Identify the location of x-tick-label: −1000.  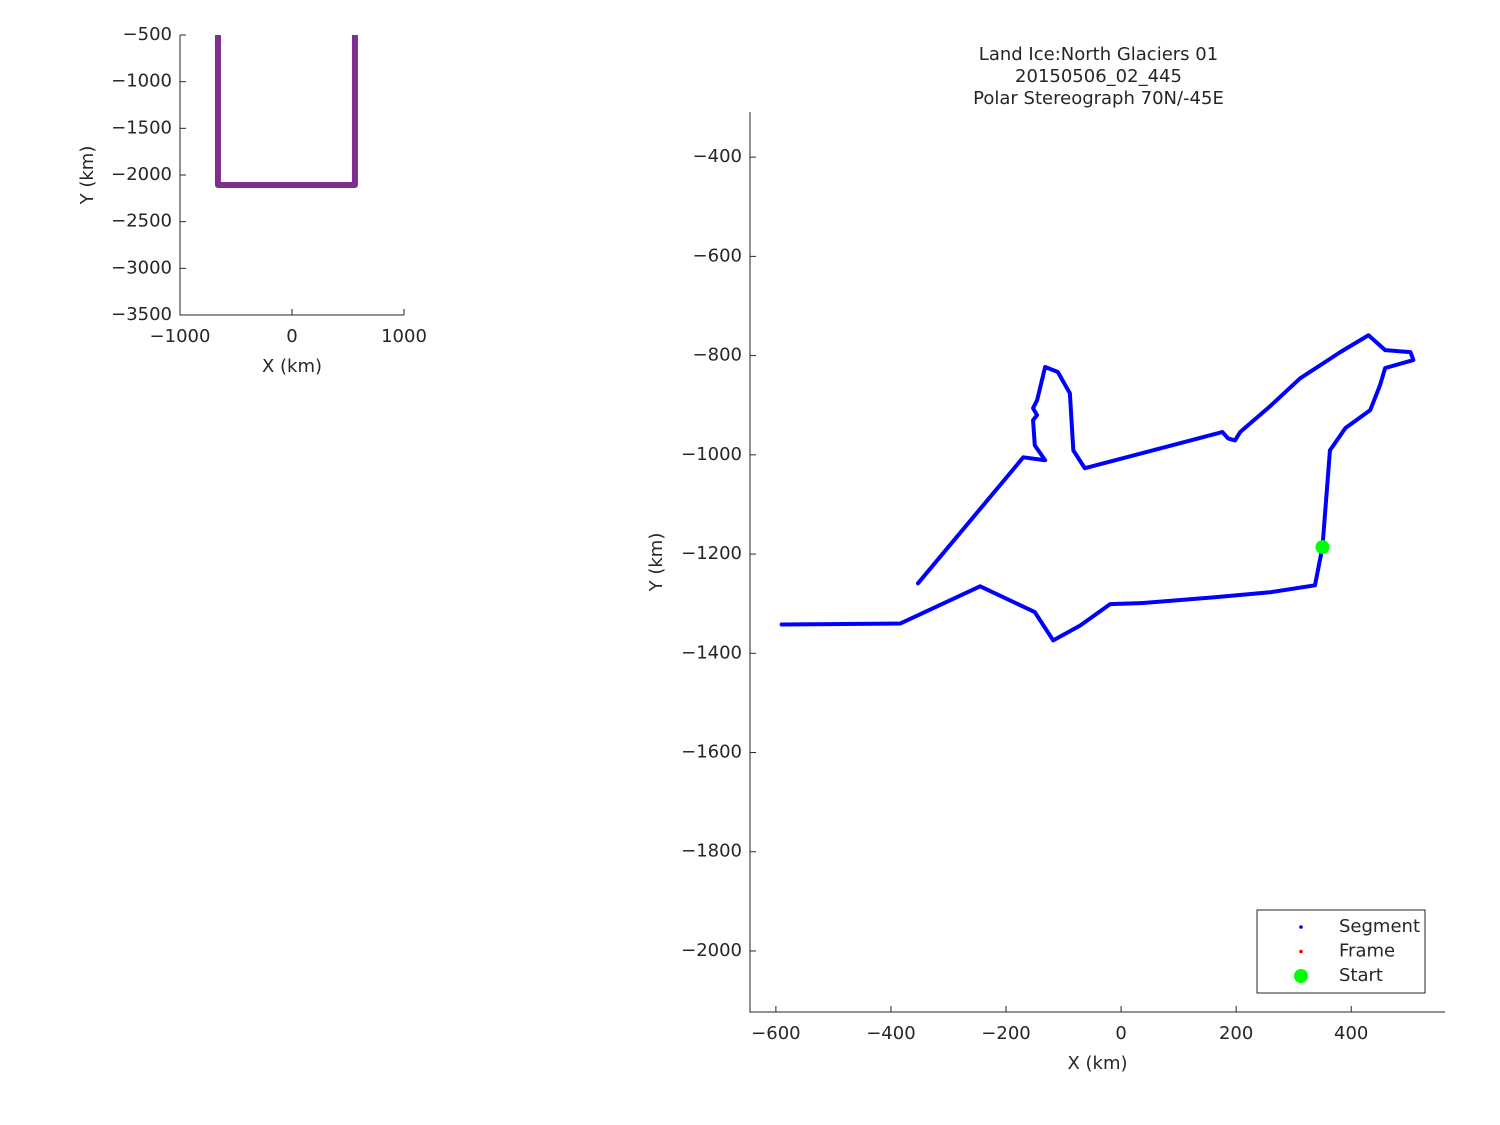
(180, 336).